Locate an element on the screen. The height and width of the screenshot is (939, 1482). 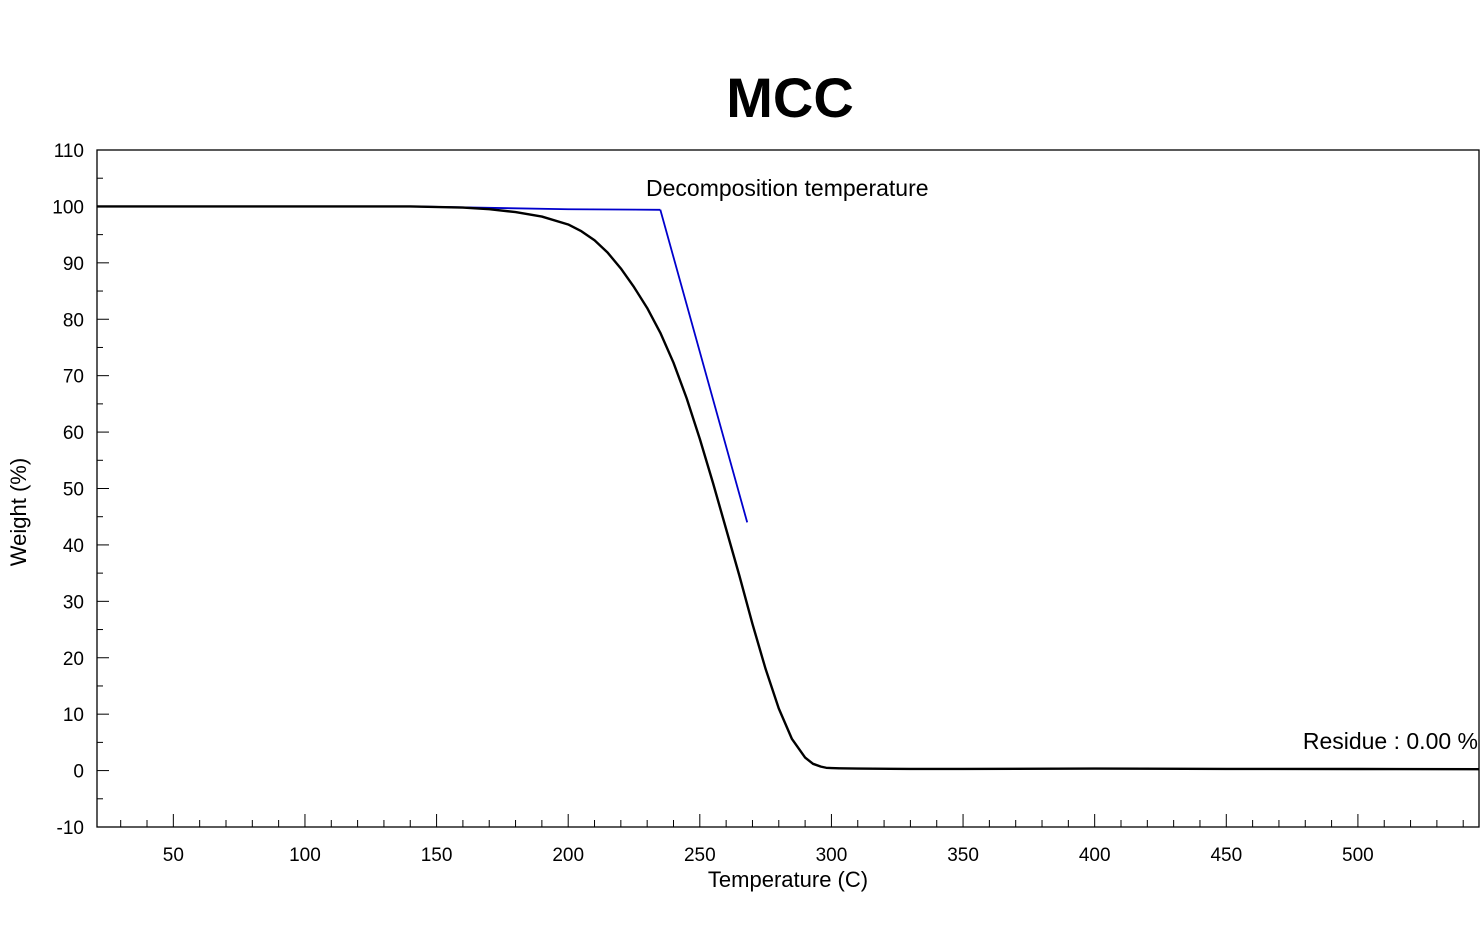
y-axis-ticks is located at coordinates (103, 488).